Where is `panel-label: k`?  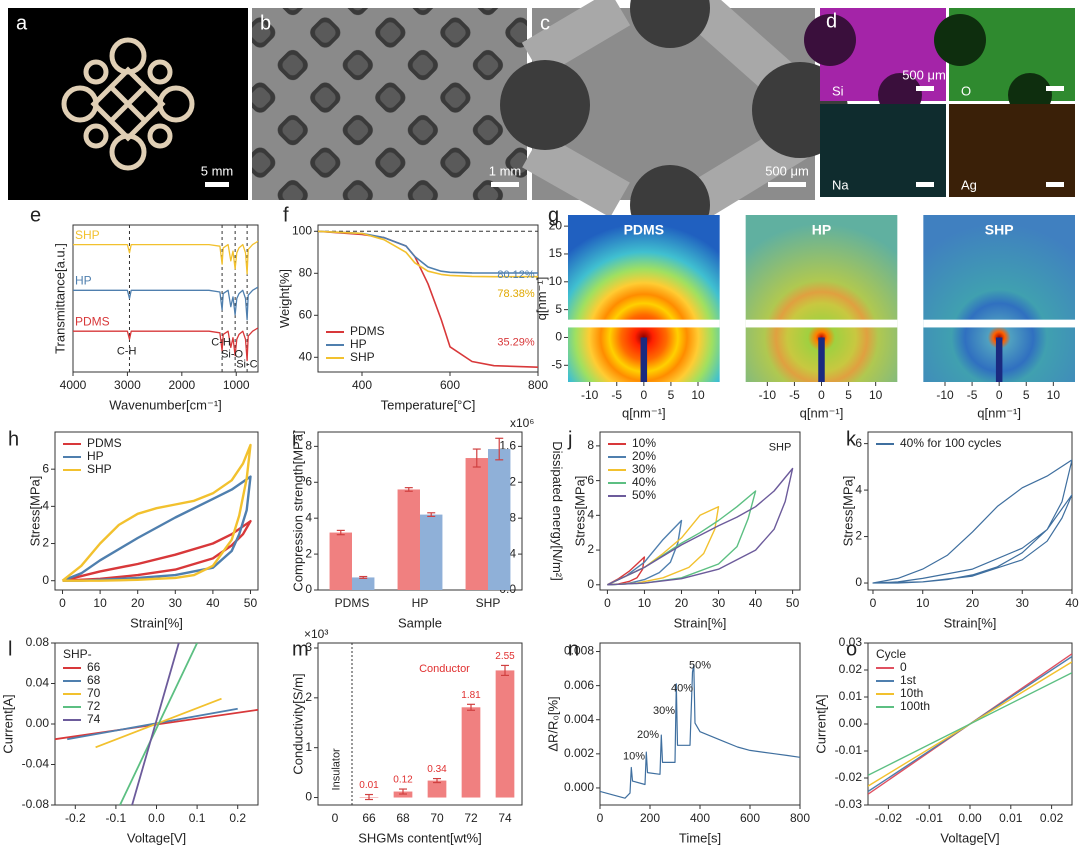
panel-label: k is located at coordinates (851, 439).